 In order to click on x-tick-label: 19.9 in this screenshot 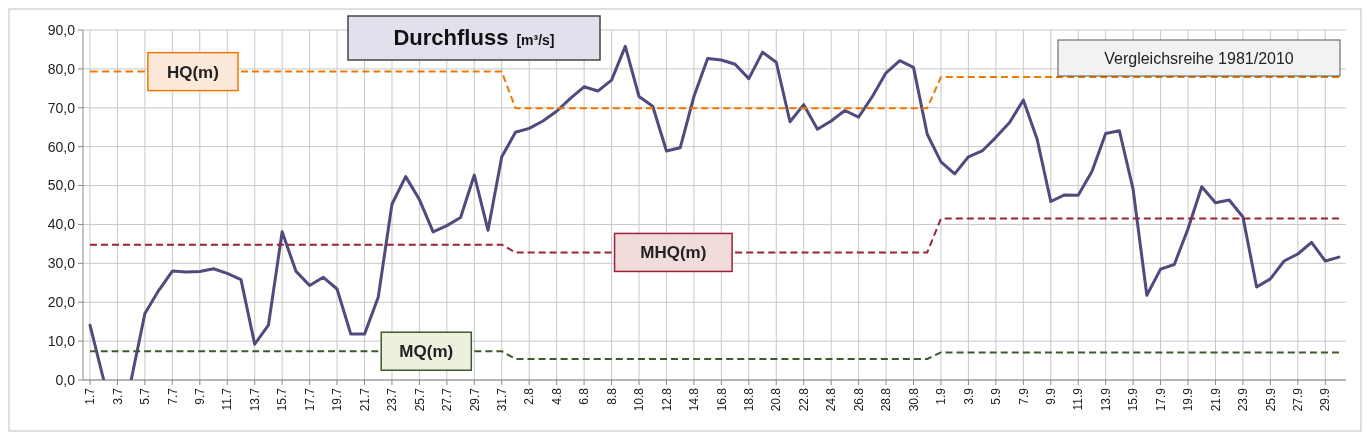, I will do `click(1188, 399)`.